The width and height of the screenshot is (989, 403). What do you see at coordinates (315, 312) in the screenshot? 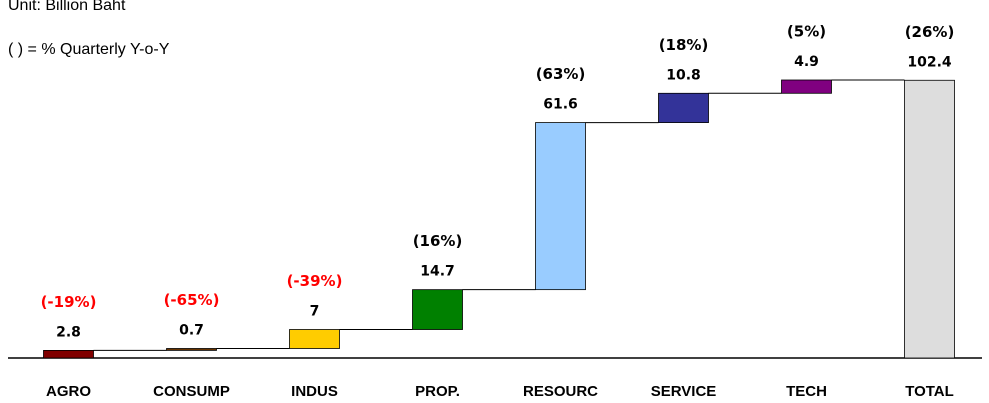
I see `value-label: 7` at bounding box center [315, 312].